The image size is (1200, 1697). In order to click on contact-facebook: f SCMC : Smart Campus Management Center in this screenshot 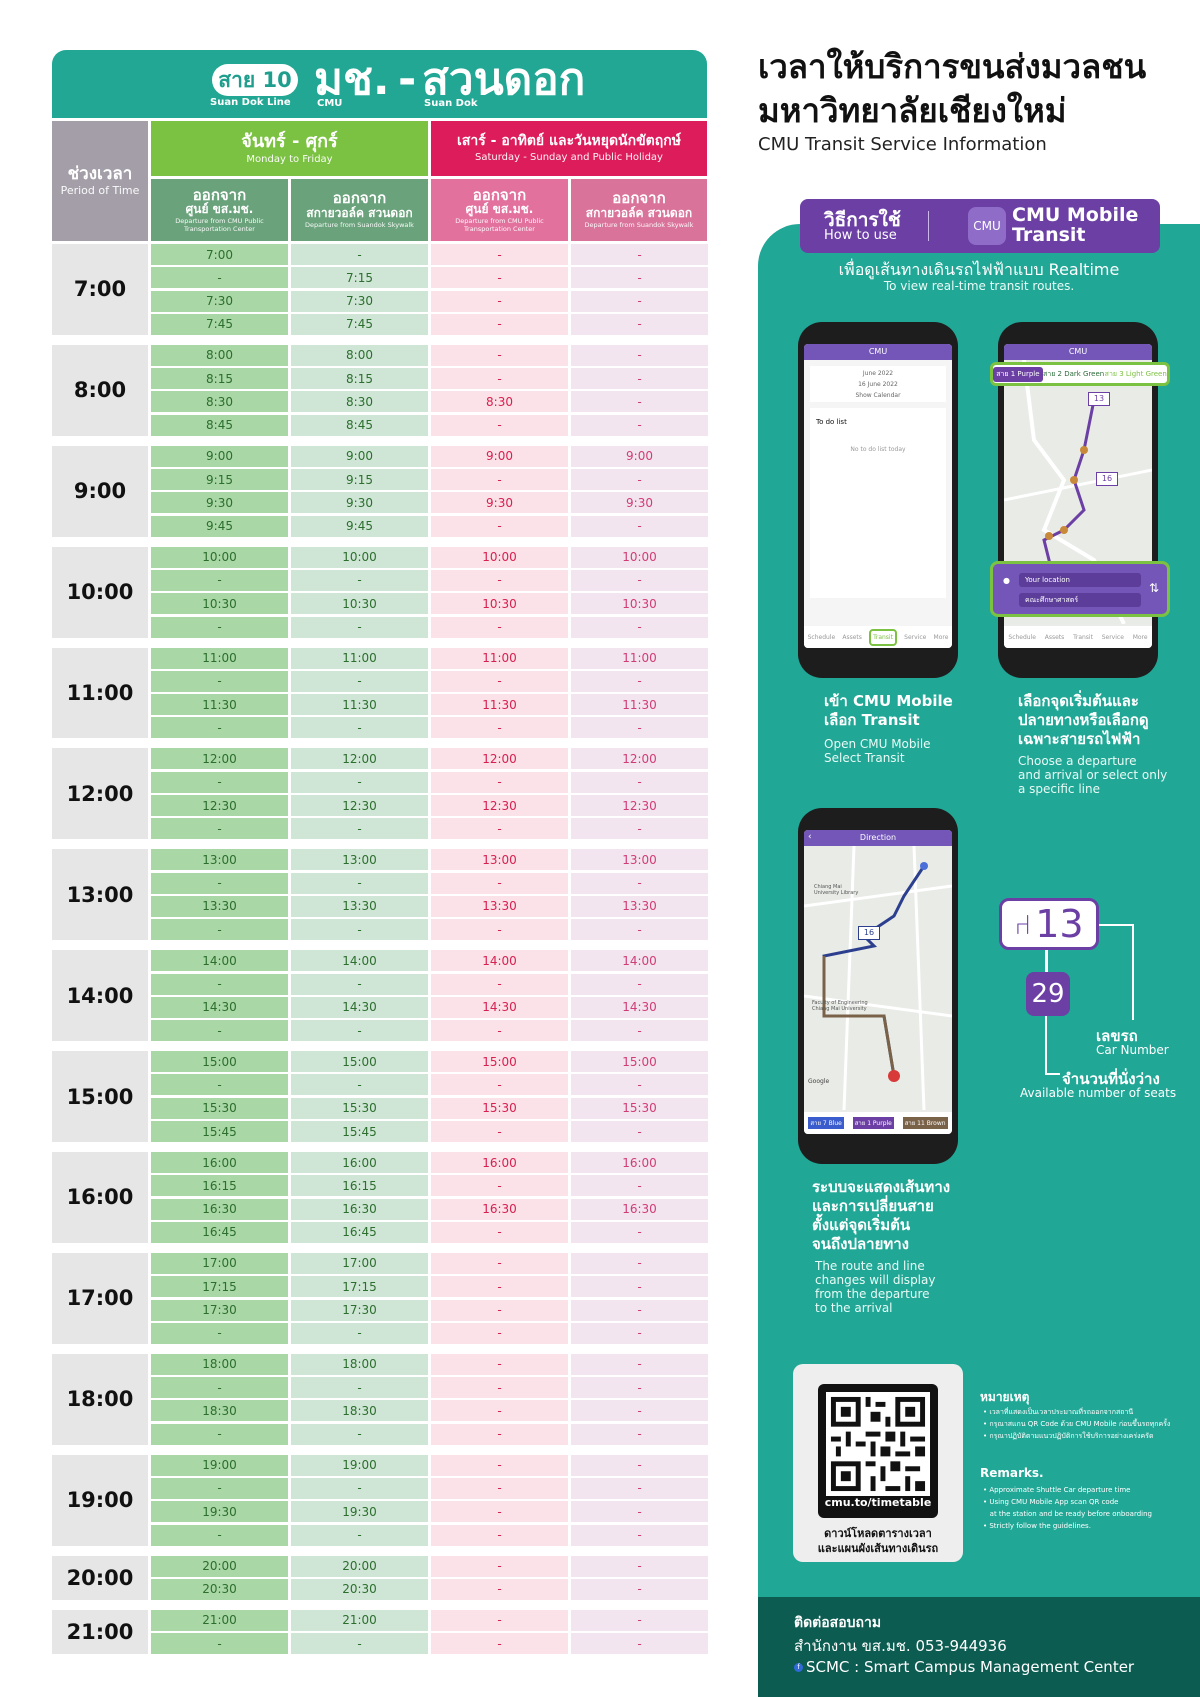, I will do `click(964, 1667)`.